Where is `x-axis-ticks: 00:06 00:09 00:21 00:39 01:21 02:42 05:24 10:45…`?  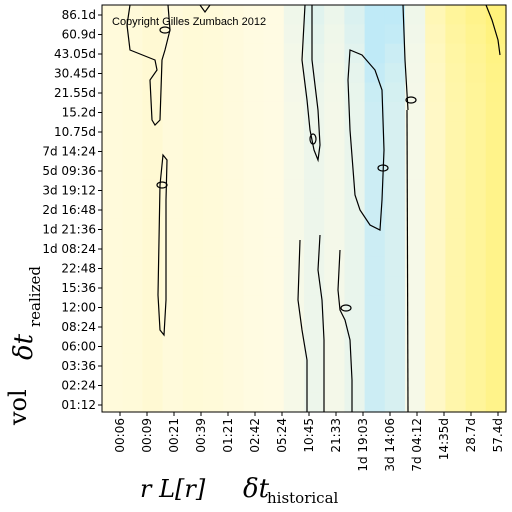
x-axis-ticks: 00:06 00:09 00:21 00:39 01:21 02:42 05:24 10:45… is located at coordinates (309, 442).